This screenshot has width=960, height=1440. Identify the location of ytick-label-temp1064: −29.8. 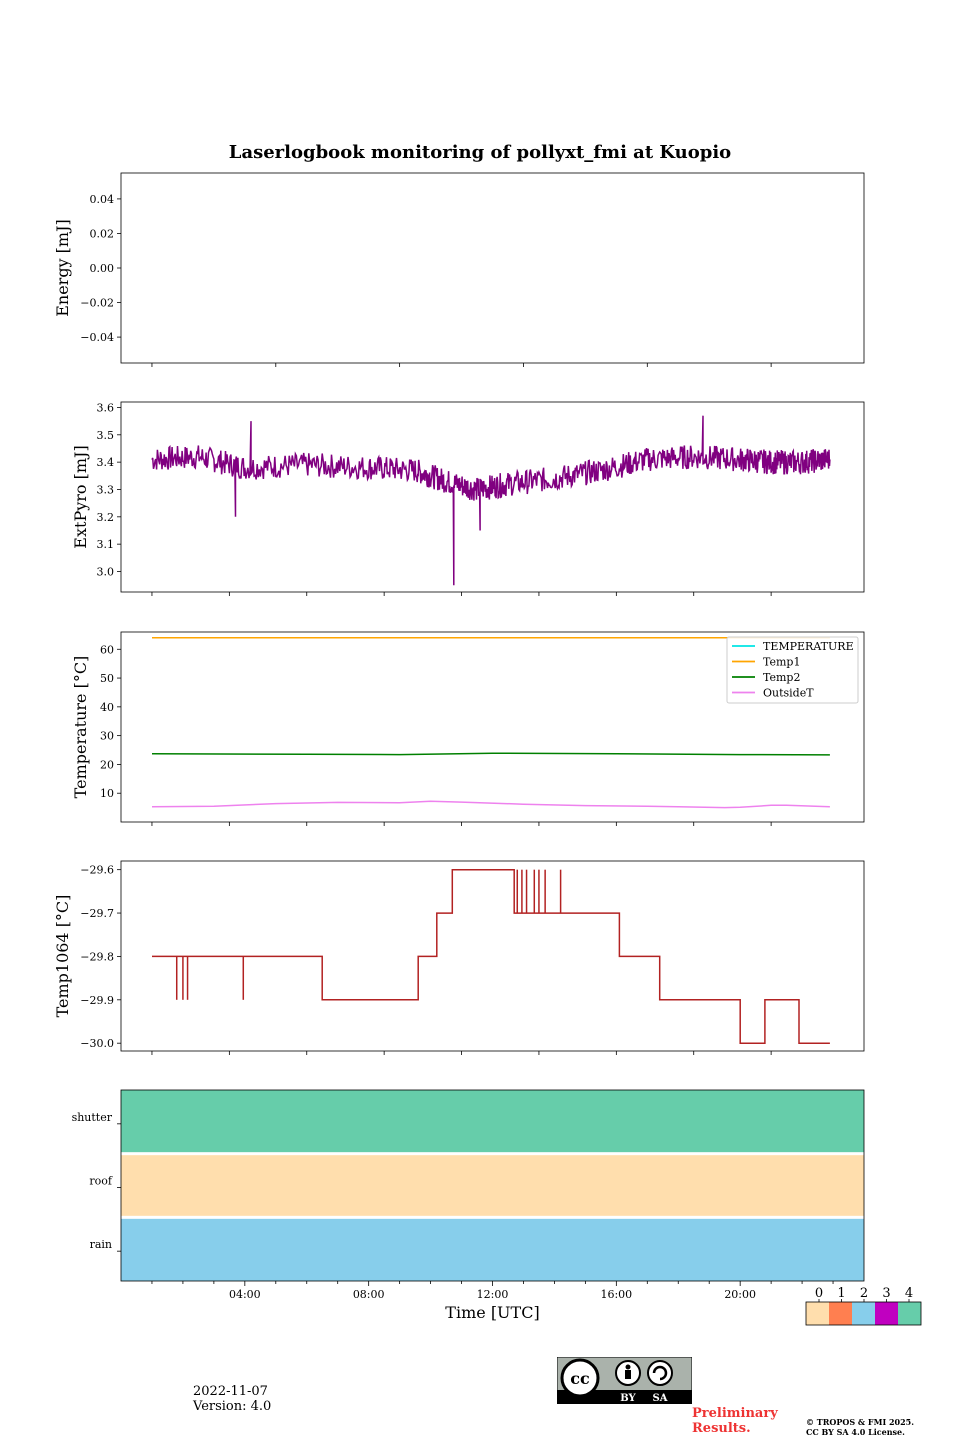
(97, 956).